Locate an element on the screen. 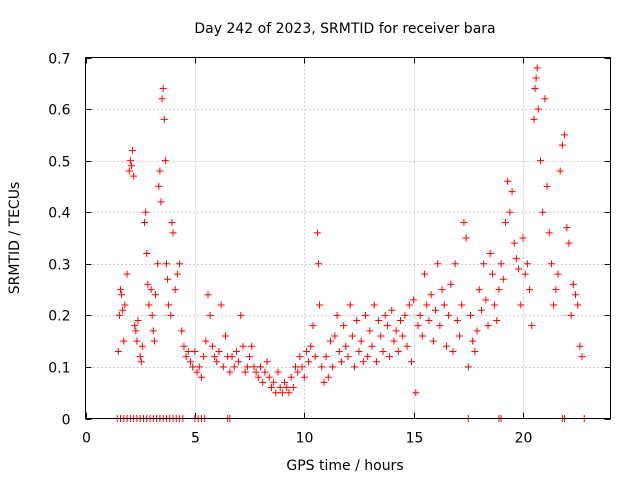  x-tick-label: 5 is located at coordinates (195, 439).